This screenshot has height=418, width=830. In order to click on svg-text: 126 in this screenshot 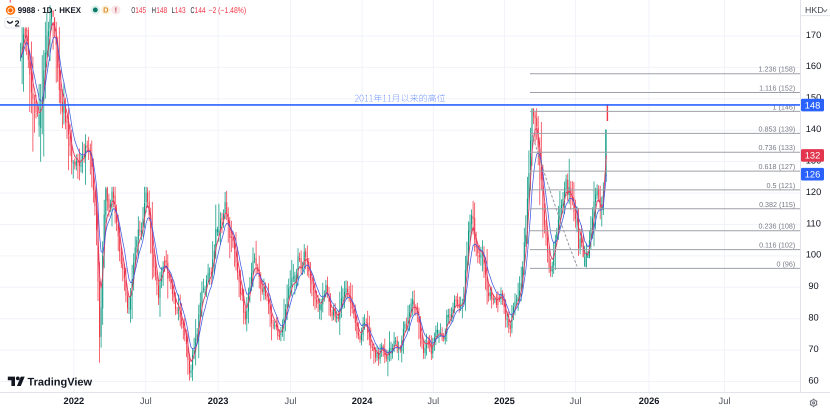, I will do `click(813, 175)`.